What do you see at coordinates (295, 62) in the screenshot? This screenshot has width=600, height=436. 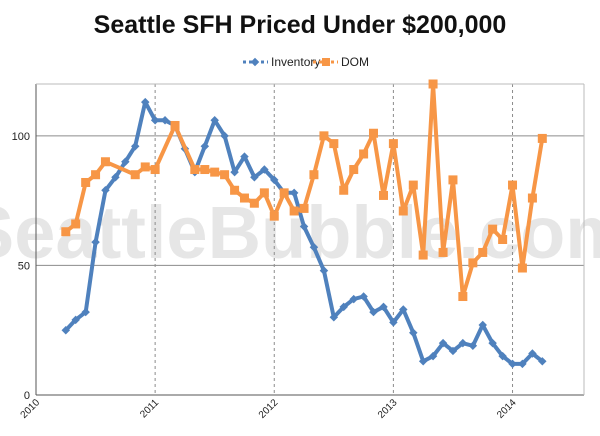 I see `legend-inventory-label: Inventory` at bounding box center [295, 62].